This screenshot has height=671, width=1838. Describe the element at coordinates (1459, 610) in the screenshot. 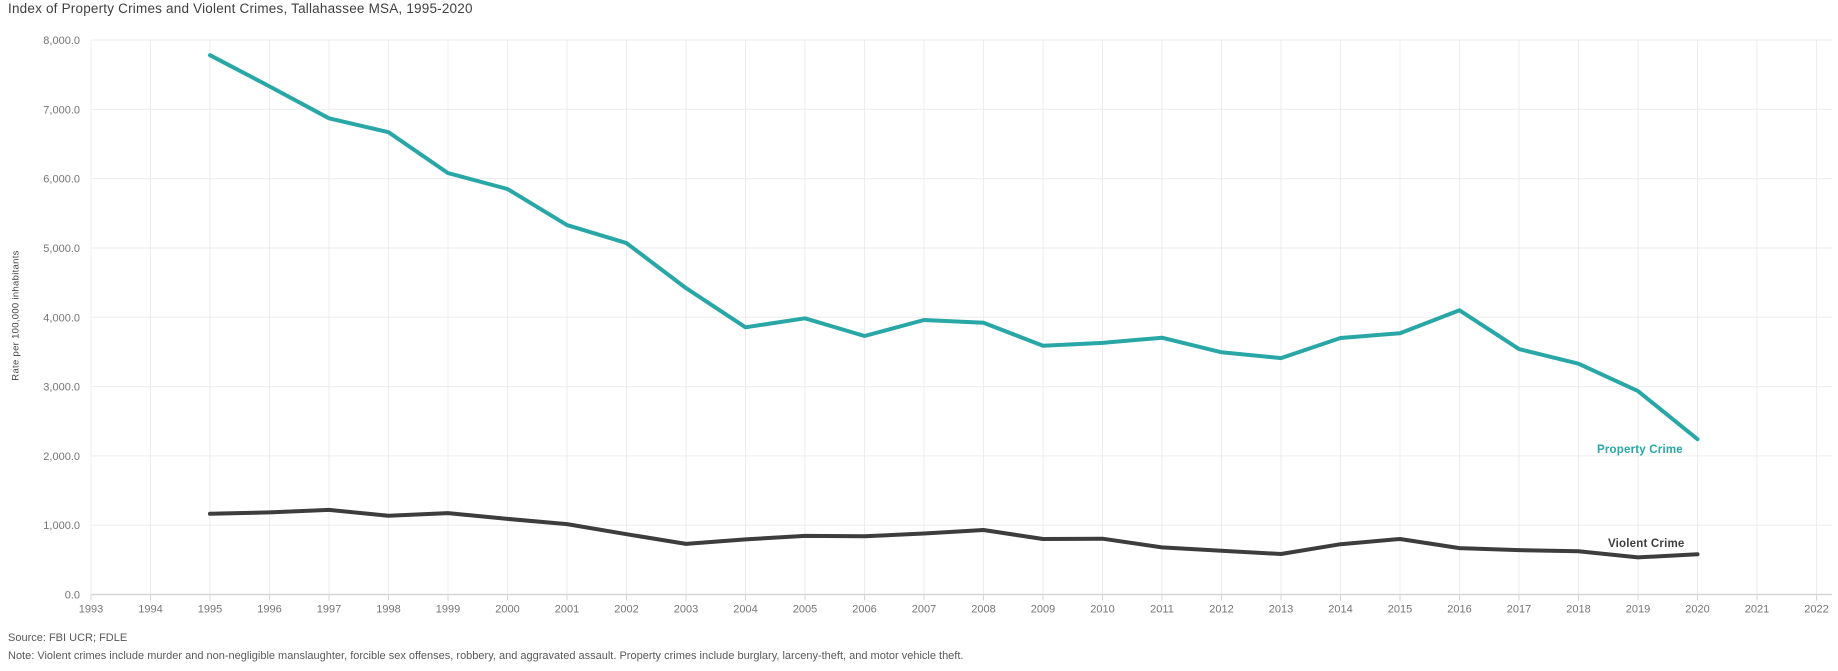

I see `x-tick-label: 2016` at that location.